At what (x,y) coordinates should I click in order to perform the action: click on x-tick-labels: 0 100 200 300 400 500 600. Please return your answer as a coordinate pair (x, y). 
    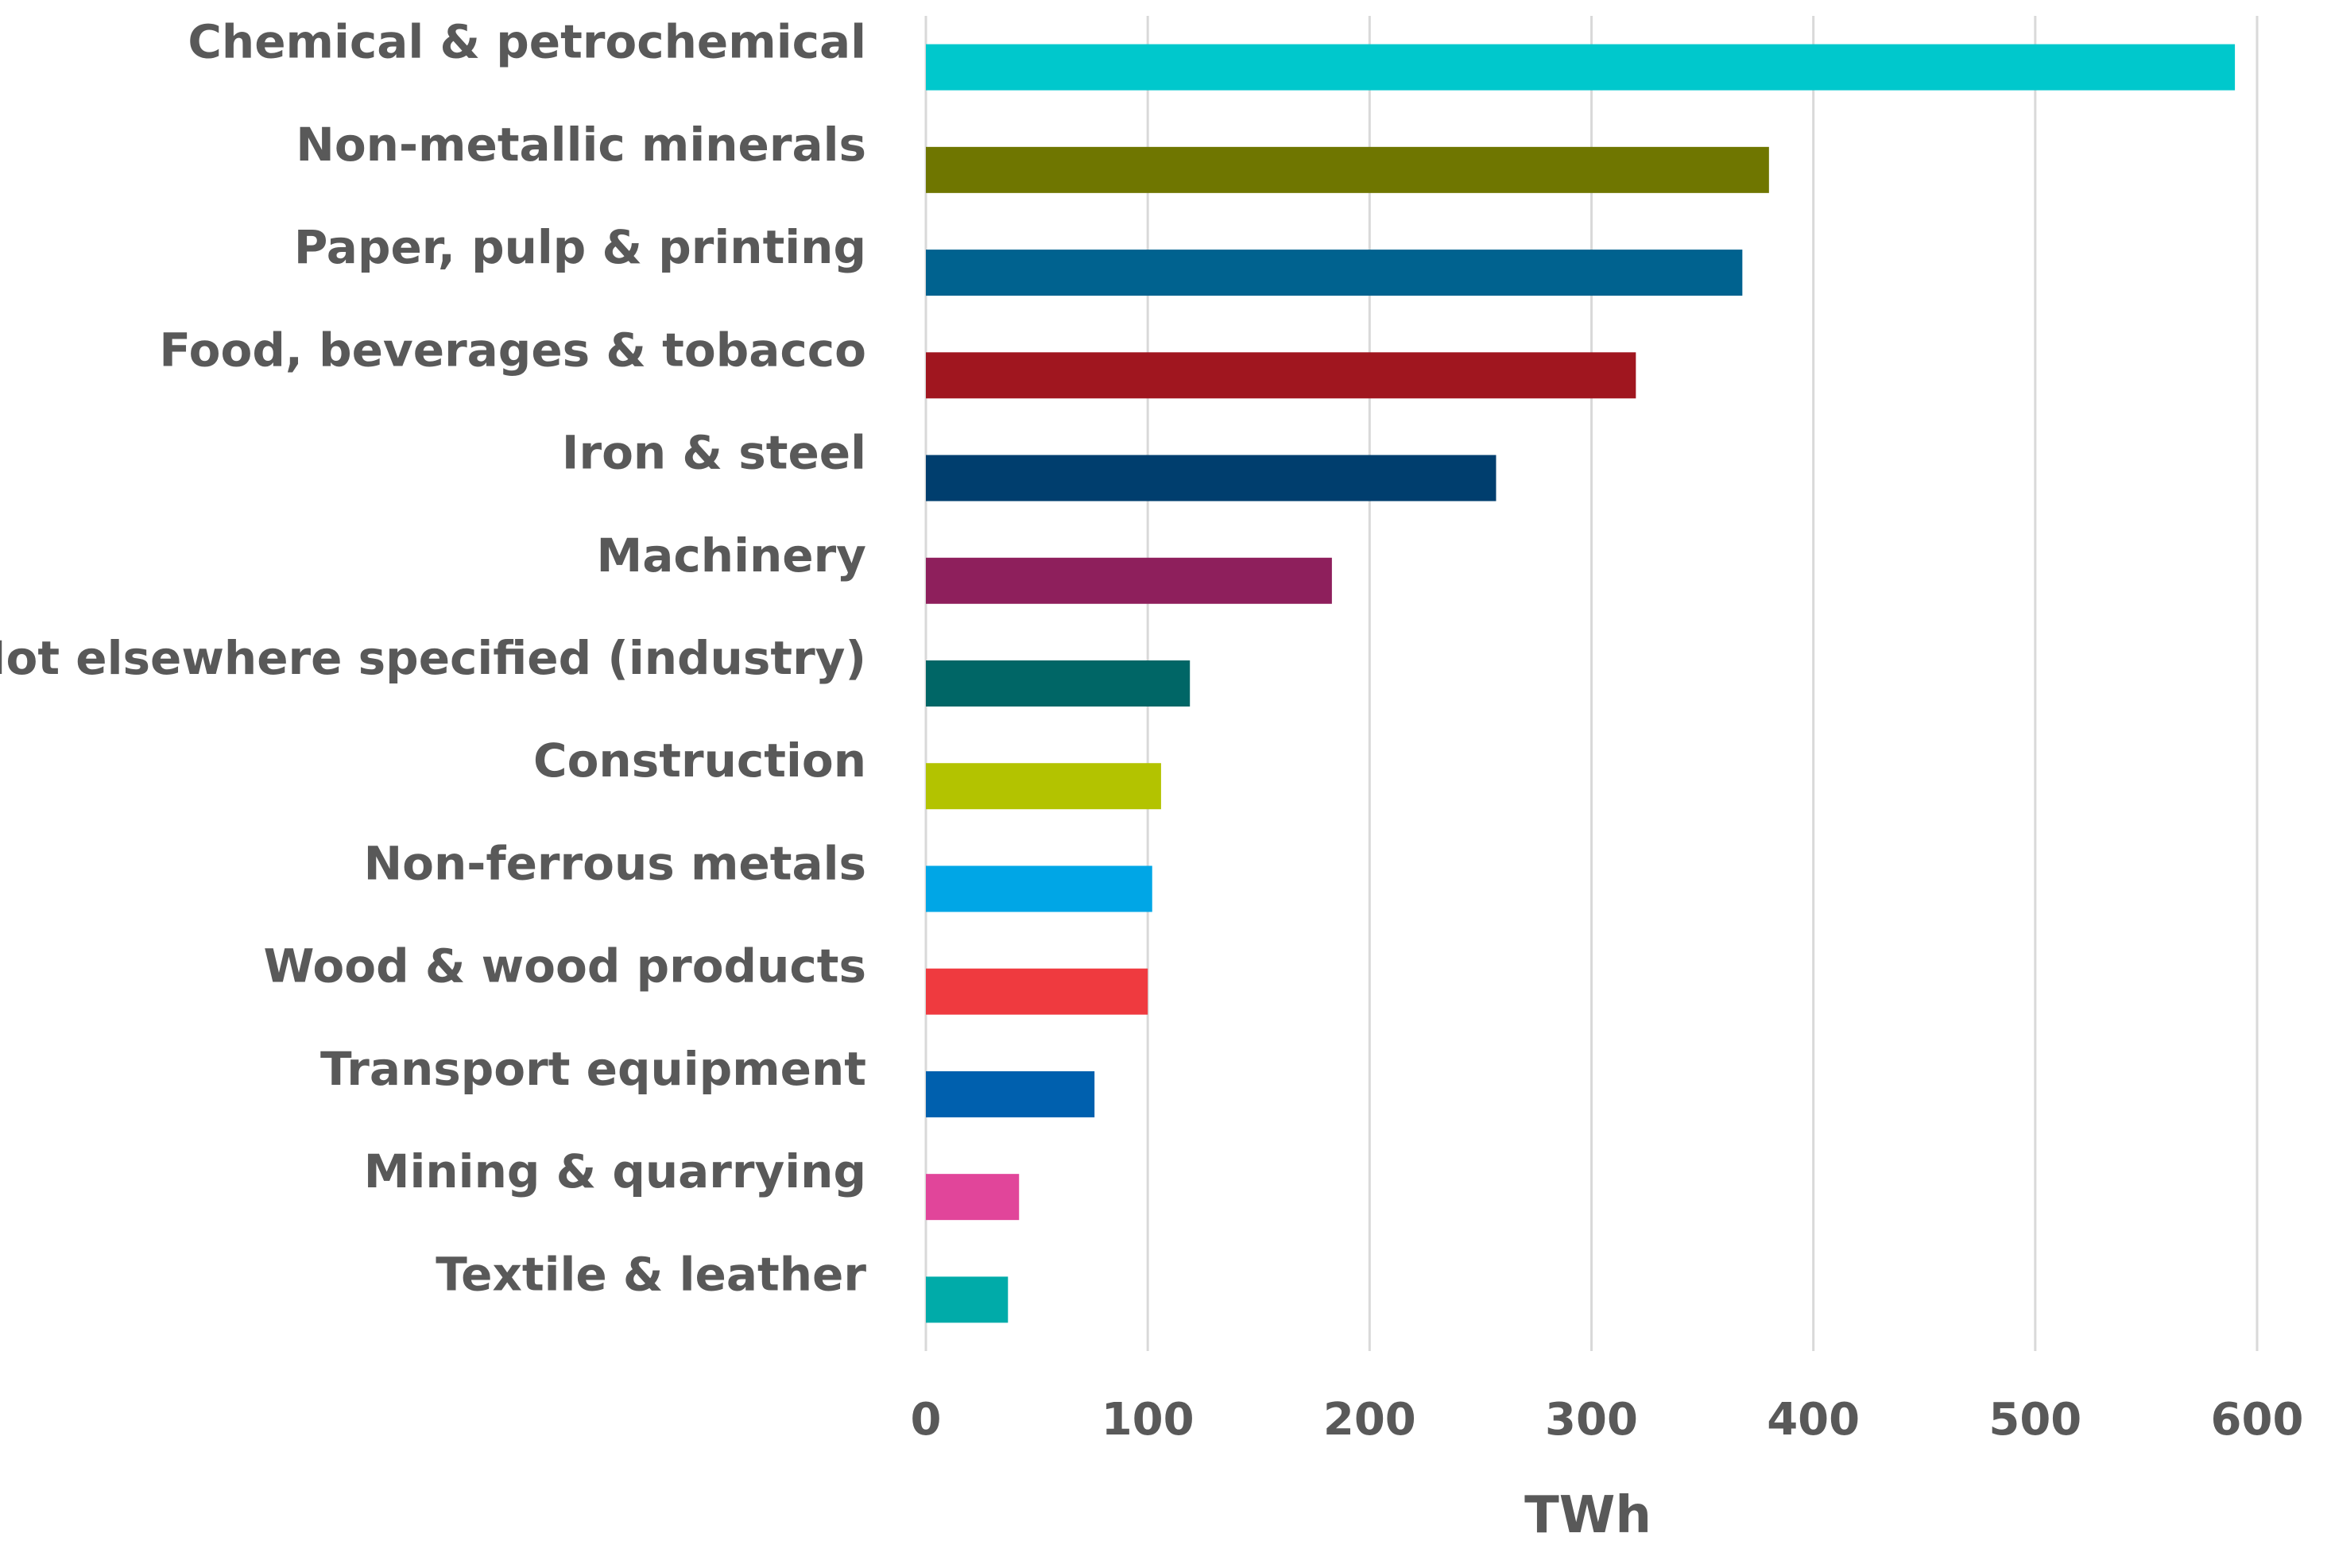
    Looking at the image, I should click on (1607, 1420).